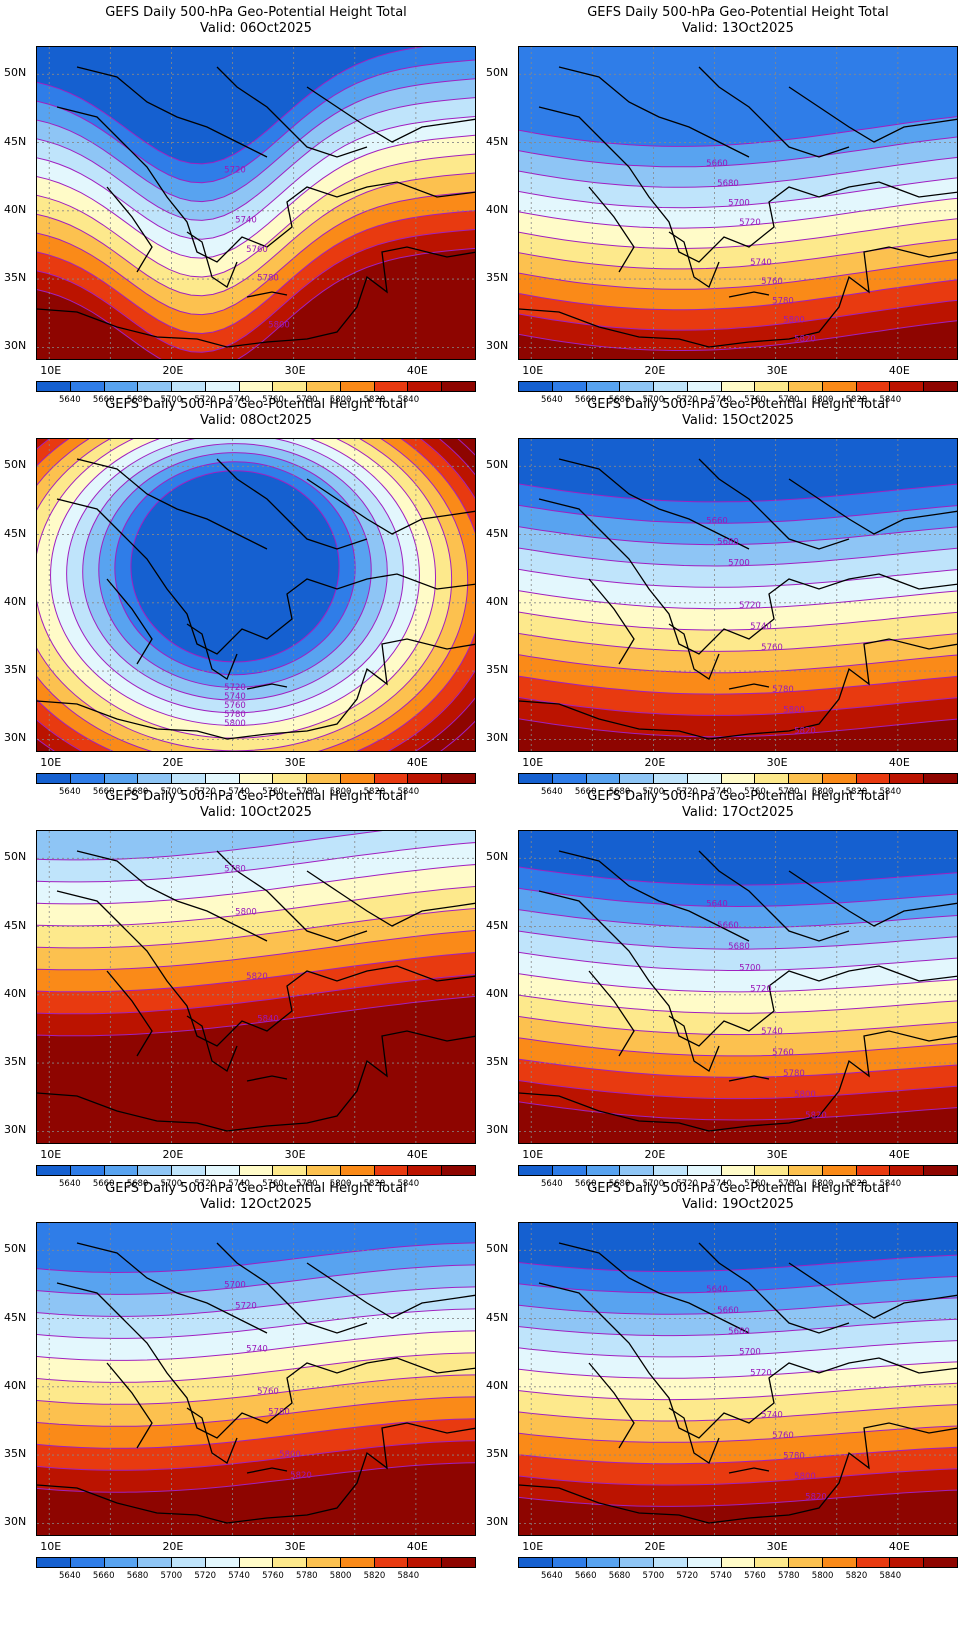 Image resolution: width=964 pixels, height=1640 pixels. I want to click on contour-label: 5840, so click(268, 1020).